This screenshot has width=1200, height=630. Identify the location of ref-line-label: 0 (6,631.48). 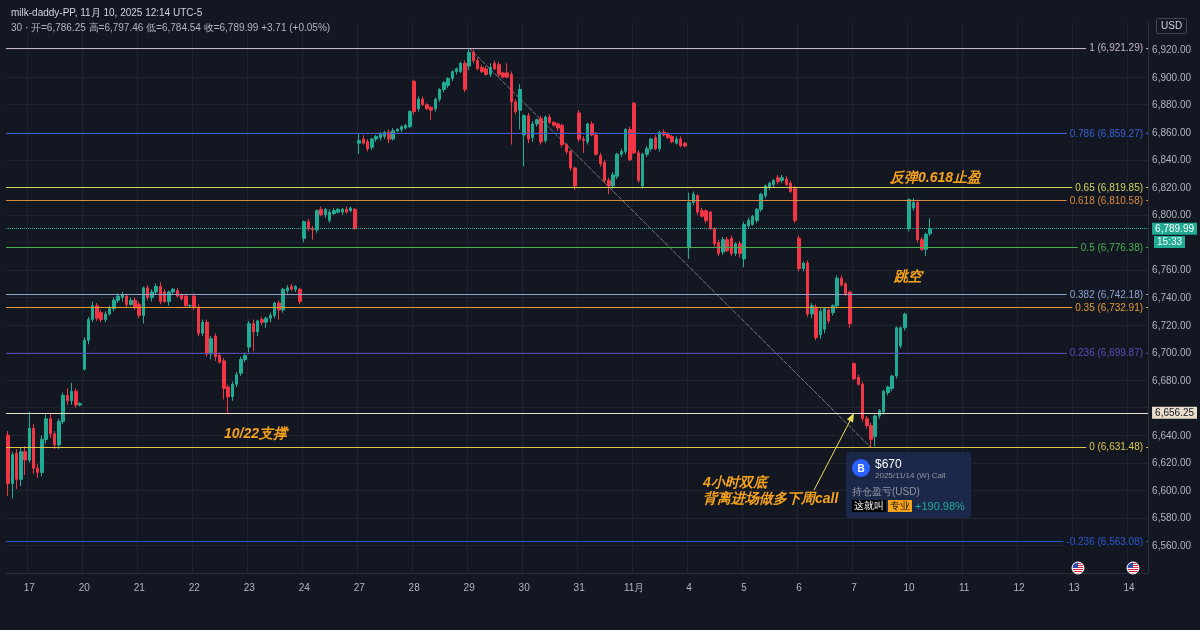
(1116, 447).